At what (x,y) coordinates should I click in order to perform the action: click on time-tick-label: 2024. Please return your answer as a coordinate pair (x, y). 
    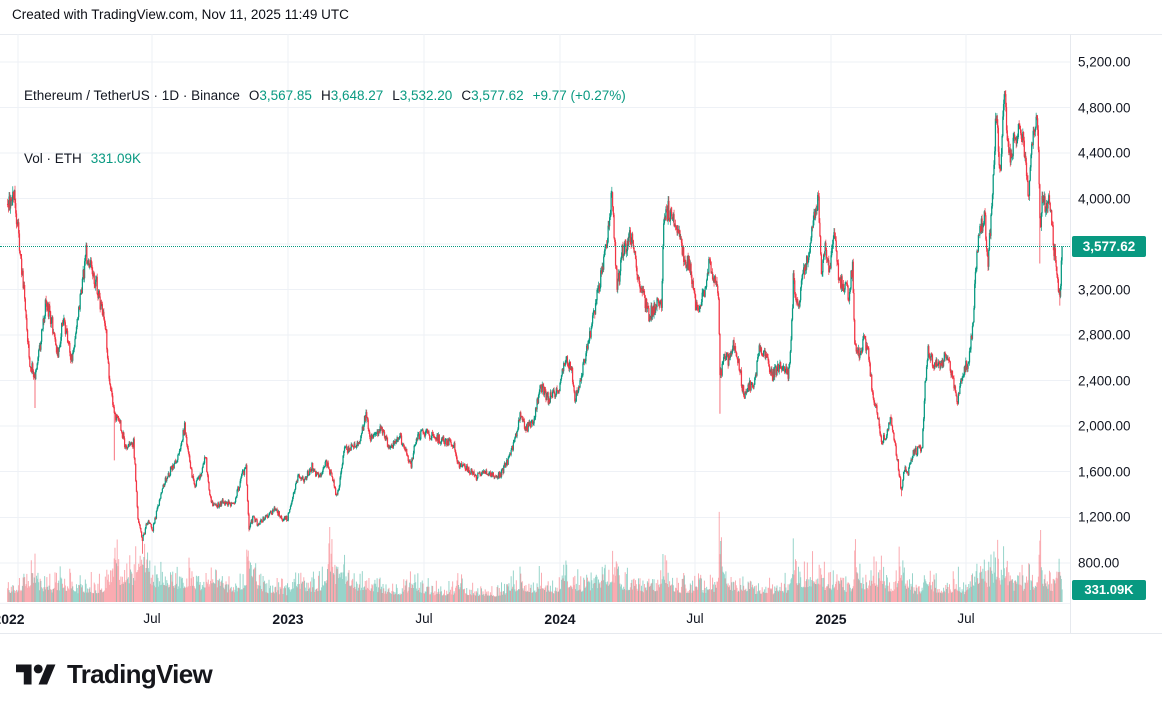
    Looking at the image, I should click on (560, 619).